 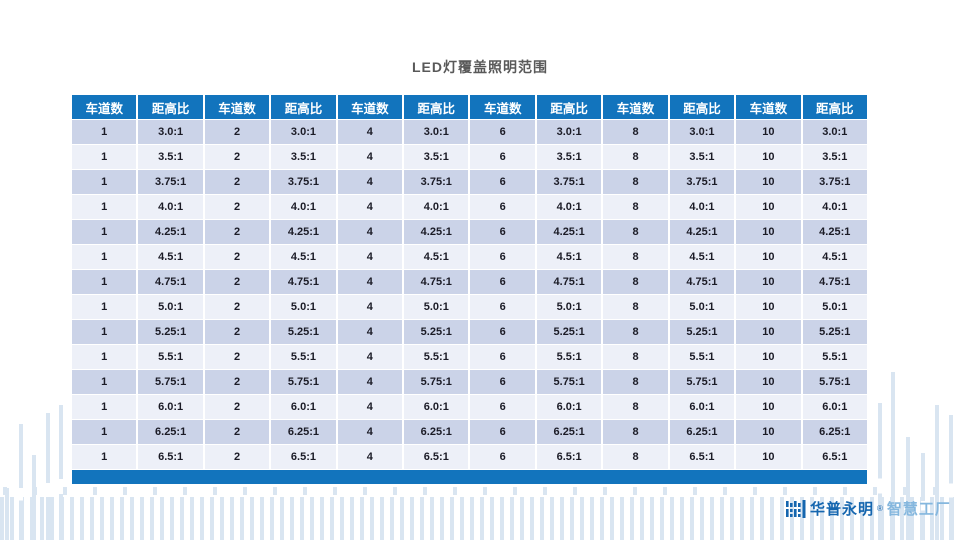 What do you see at coordinates (868, 508) in the screenshot?
I see `brand-logo: 华普永明 ® 智慧工厂` at bounding box center [868, 508].